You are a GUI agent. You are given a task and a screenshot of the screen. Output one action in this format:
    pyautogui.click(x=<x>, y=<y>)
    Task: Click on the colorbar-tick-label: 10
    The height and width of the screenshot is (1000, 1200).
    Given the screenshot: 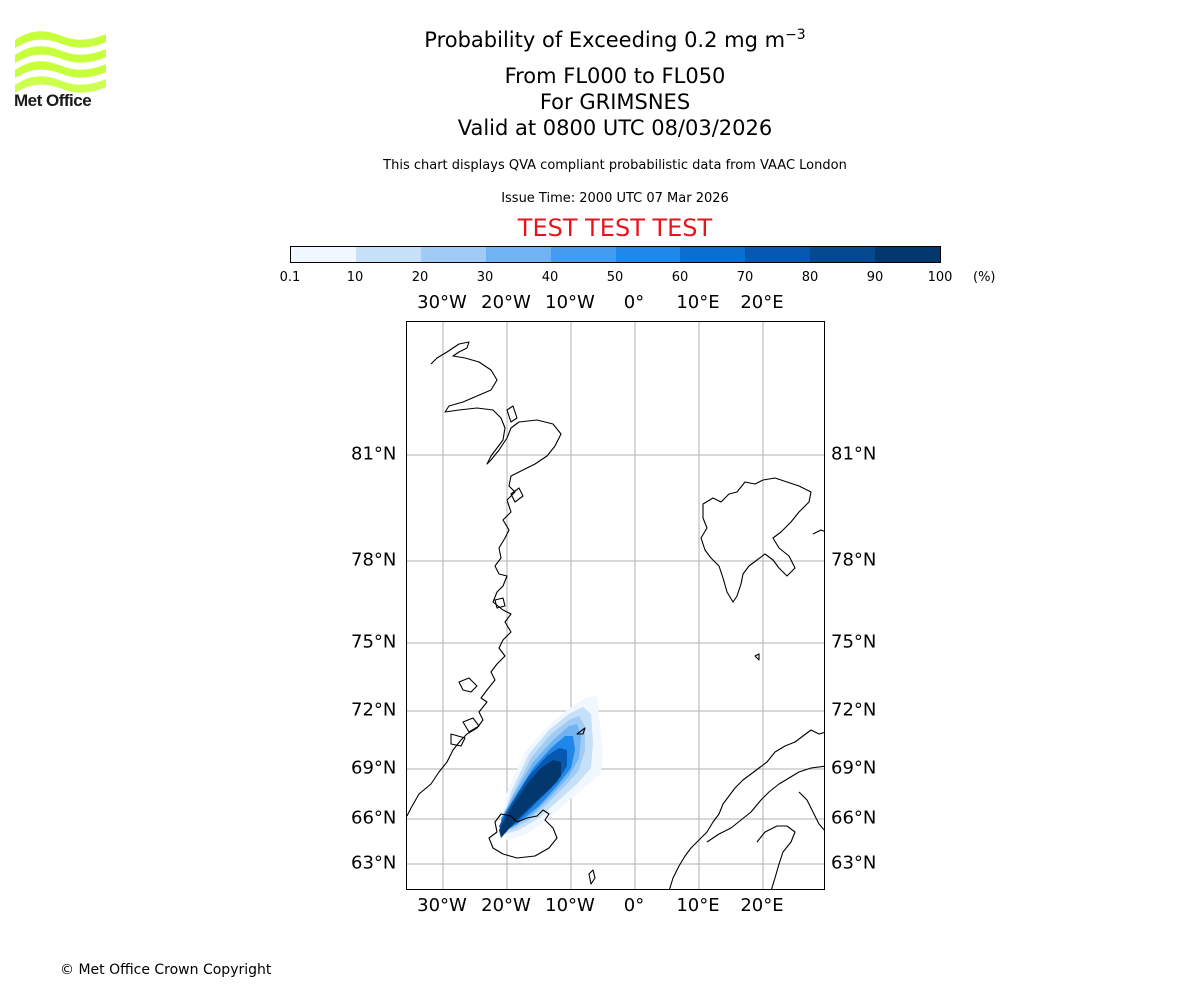 What is the action you would take?
    pyautogui.click(x=355, y=277)
    